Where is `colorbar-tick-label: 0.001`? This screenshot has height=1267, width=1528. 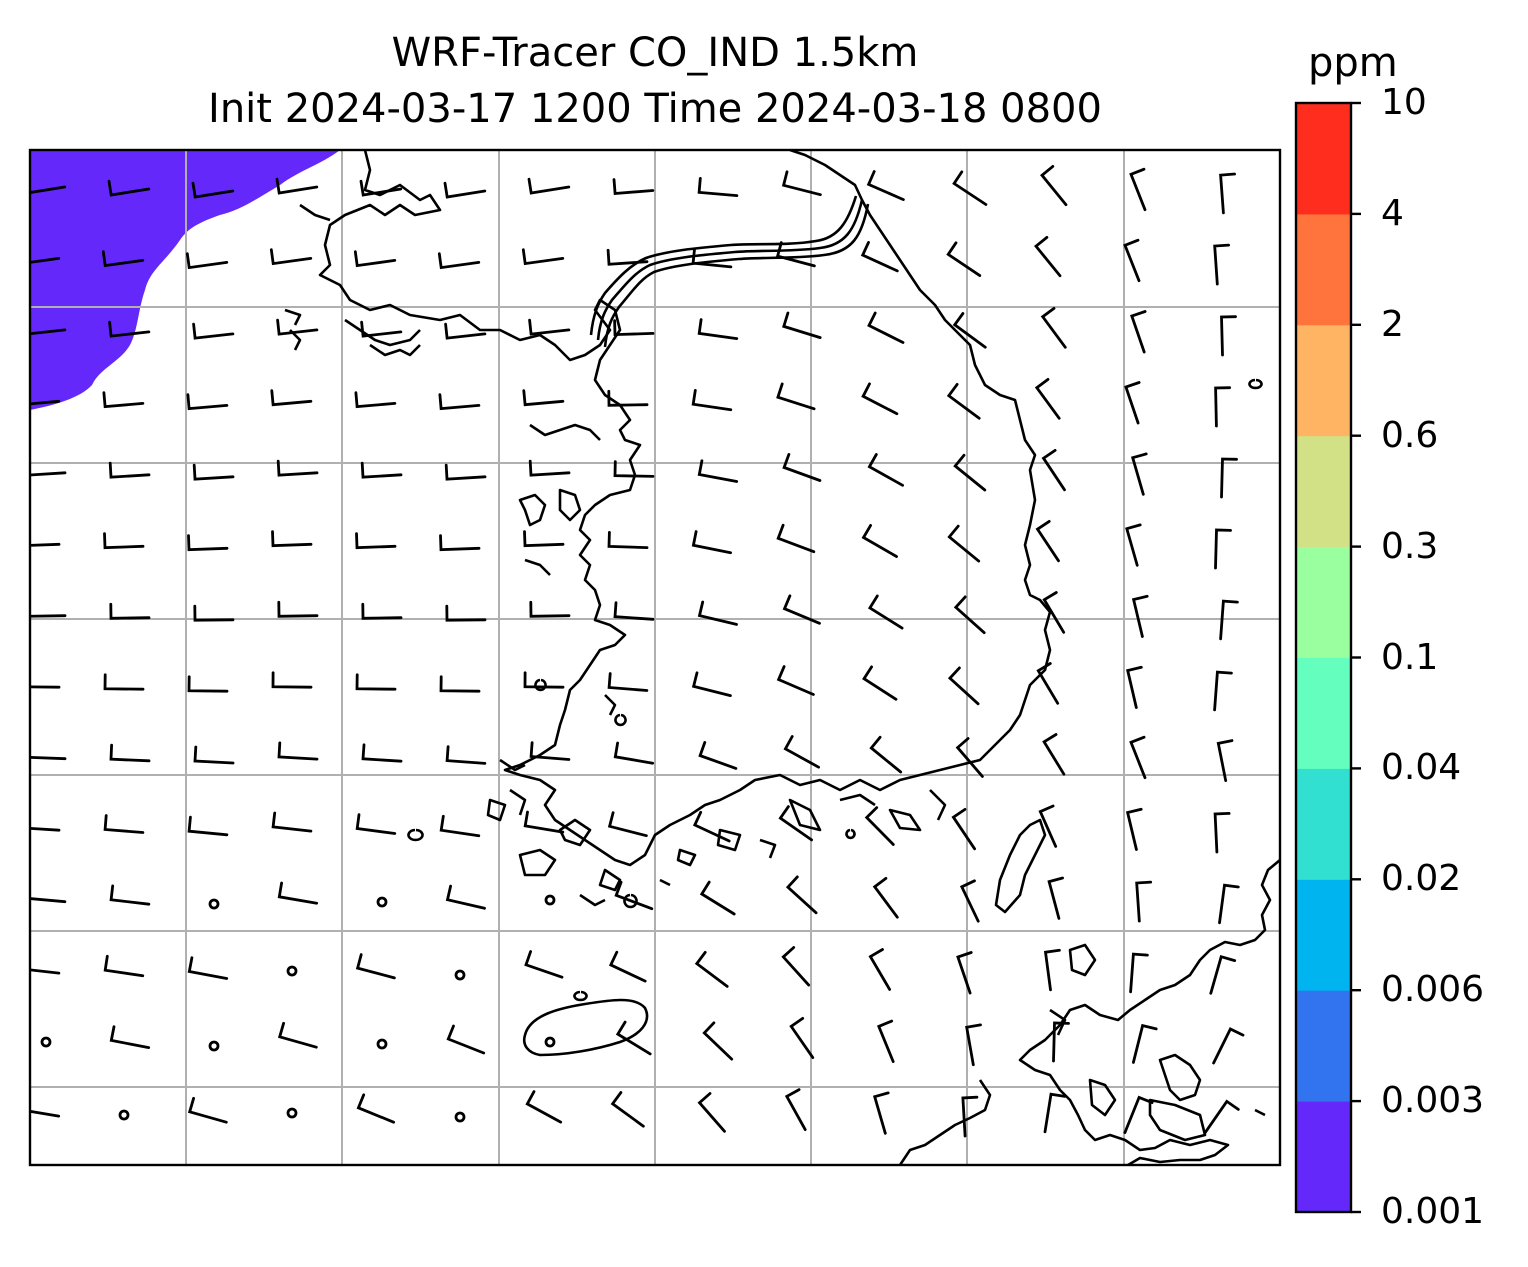
colorbar-tick-label: 0.001 is located at coordinates (1433, 1211).